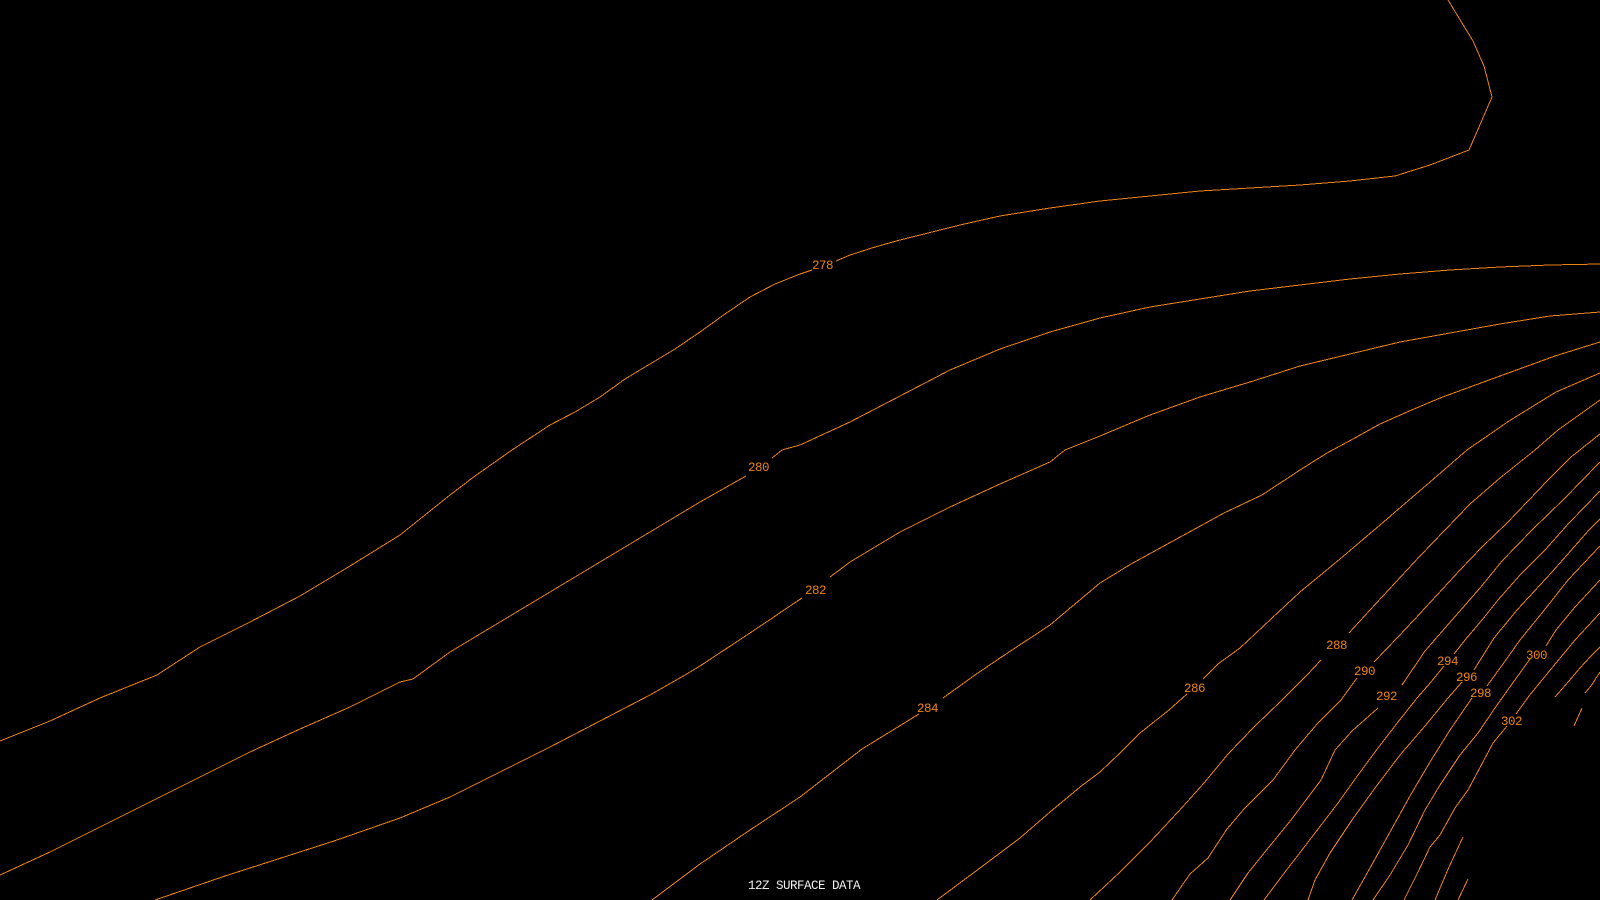 This screenshot has height=900, width=1600. Describe the element at coordinates (1536, 656) in the screenshot. I see `svg-text: 300` at that location.